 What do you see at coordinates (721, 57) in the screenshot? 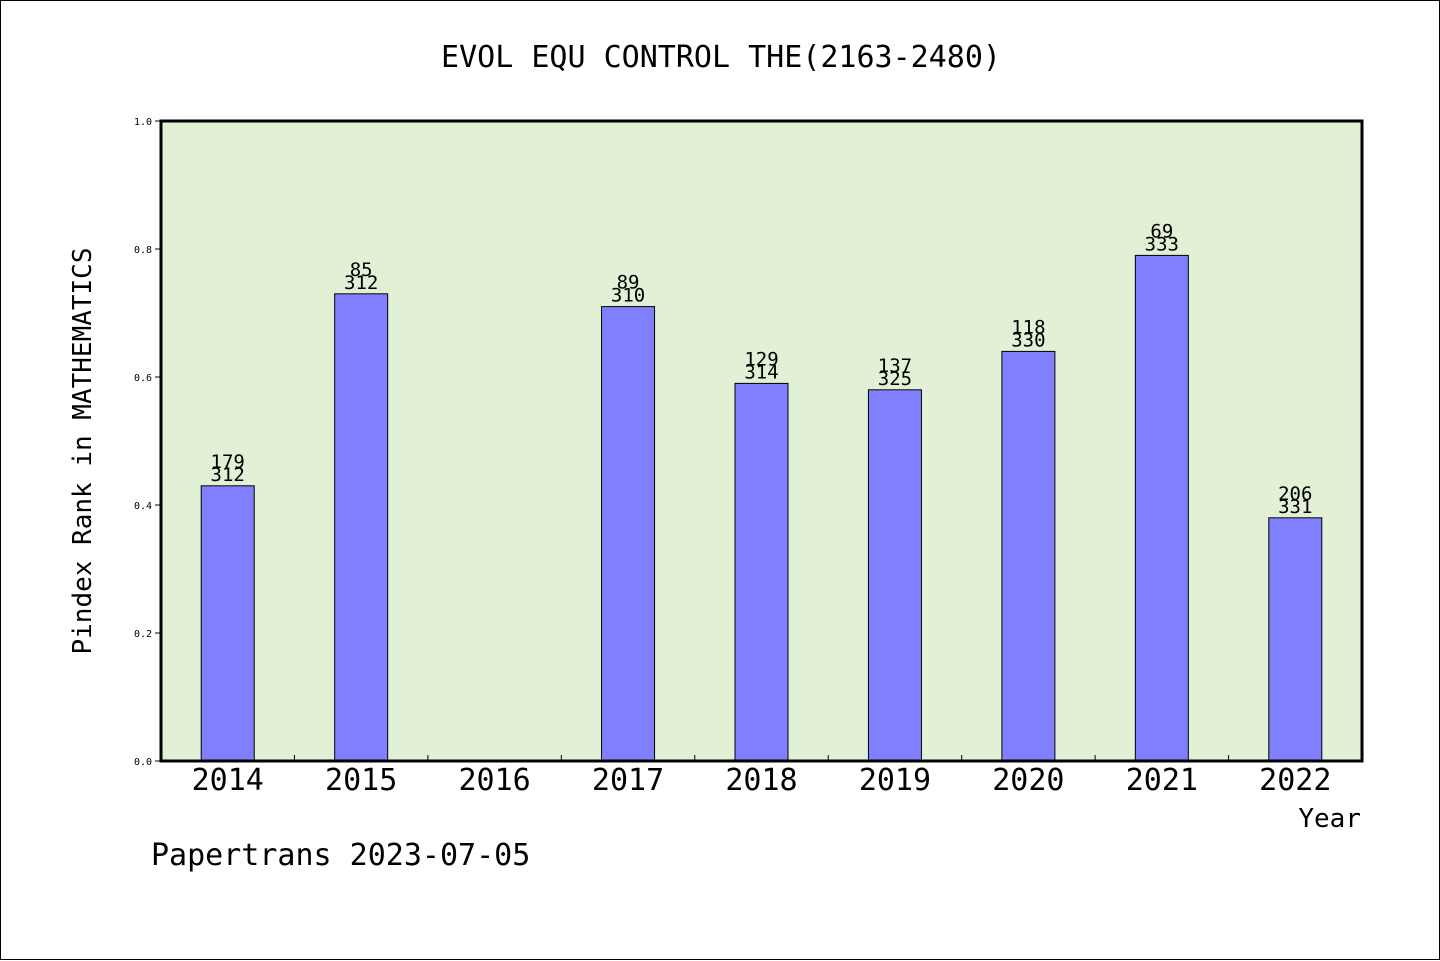
I see `chart-title: EVOL EQU CONTROL THE(2163-2480)` at bounding box center [721, 57].